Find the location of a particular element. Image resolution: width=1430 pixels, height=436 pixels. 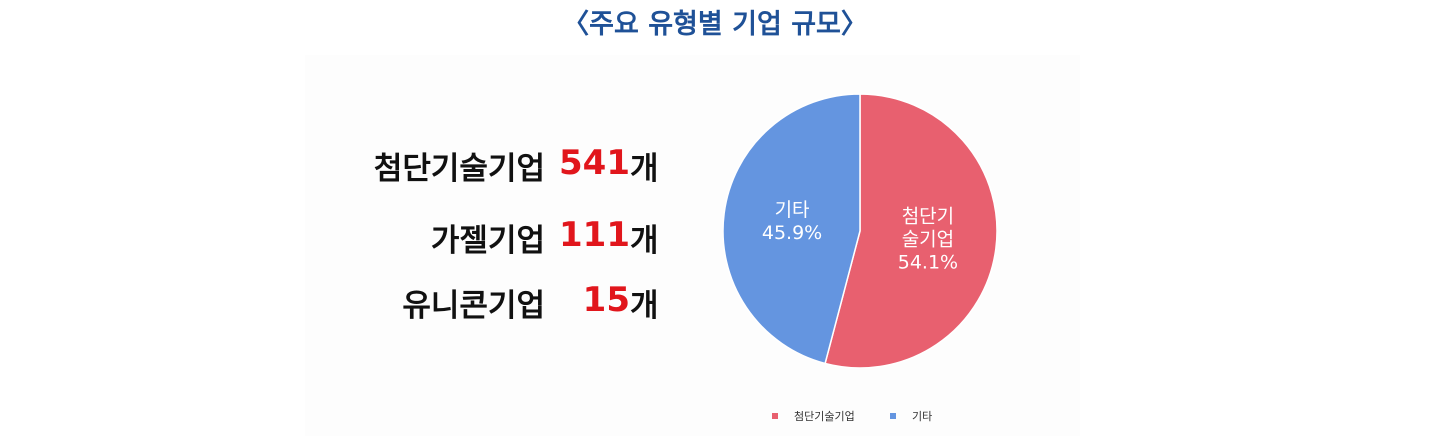

slice-value: 45.9% is located at coordinates (792, 233).